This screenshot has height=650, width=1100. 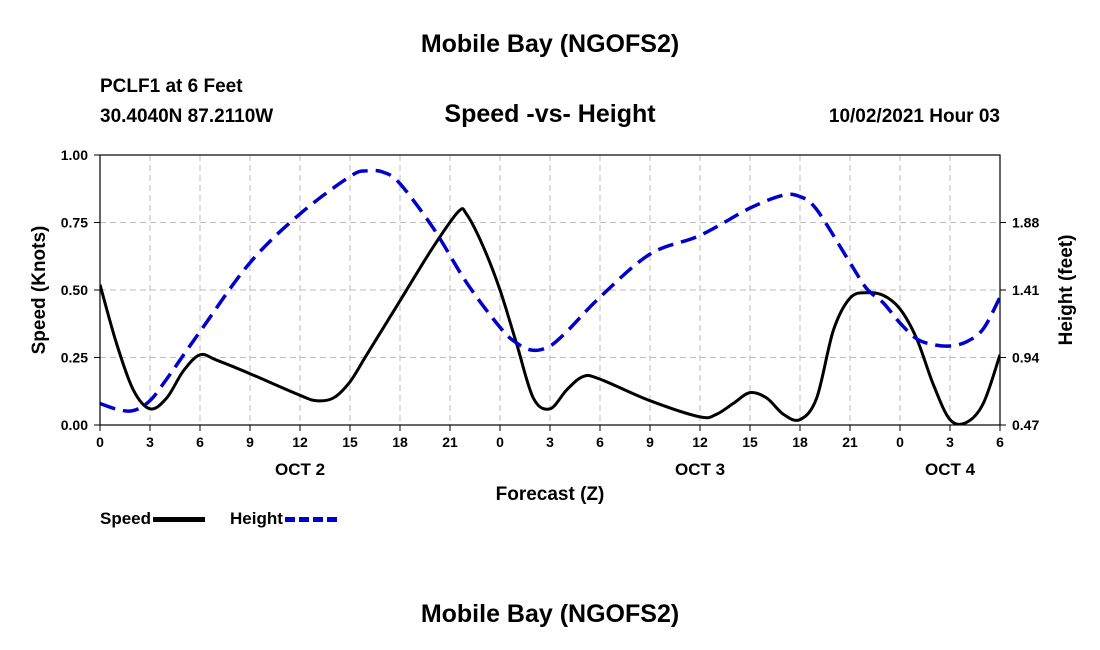 What do you see at coordinates (1025, 425) in the screenshot?
I see `y-right-tick-label: 0.47` at bounding box center [1025, 425].